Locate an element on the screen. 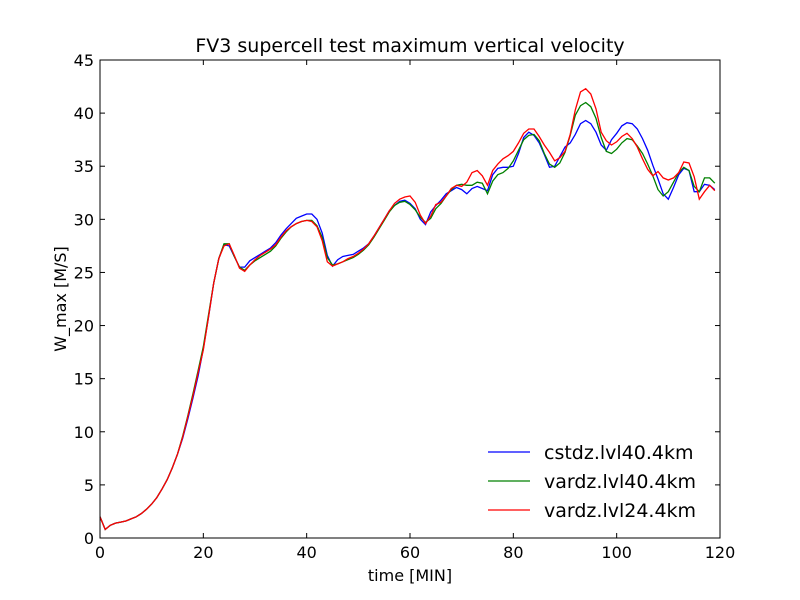 This screenshot has height=600, width=800. x-tick-label: 0 is located at coordinates (100, 552).